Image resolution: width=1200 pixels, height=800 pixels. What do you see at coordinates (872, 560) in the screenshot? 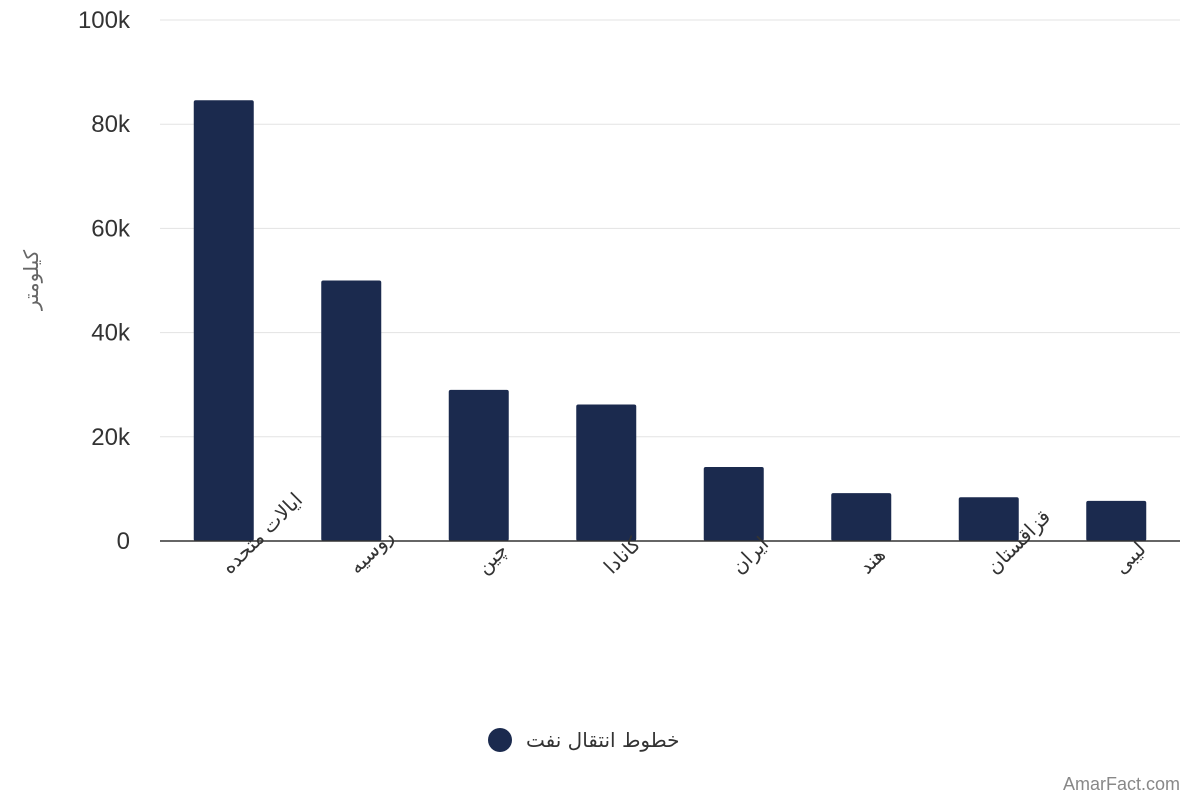
I see `x-tick-label: هند` at bounding box center [872, 560].